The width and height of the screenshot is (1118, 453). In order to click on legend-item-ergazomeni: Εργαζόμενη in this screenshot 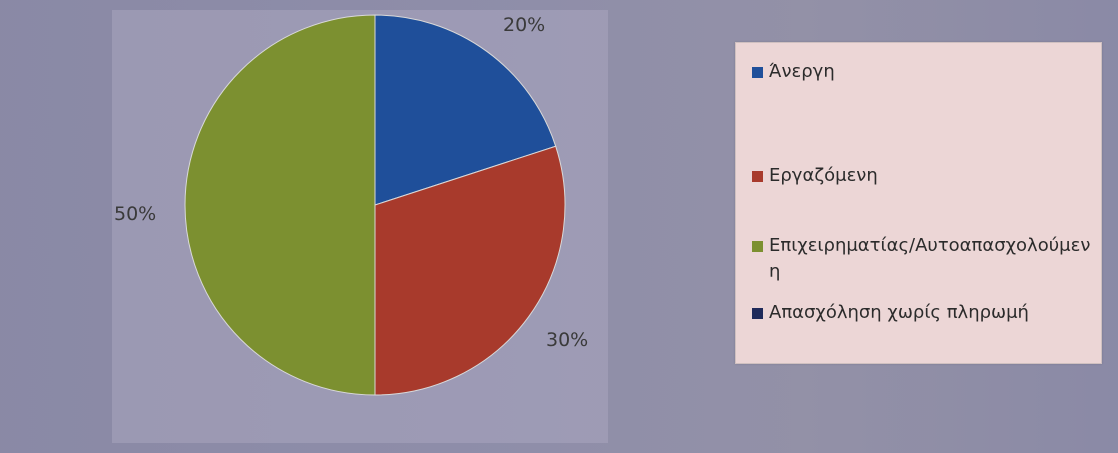, I will do `click(923, 176)`.